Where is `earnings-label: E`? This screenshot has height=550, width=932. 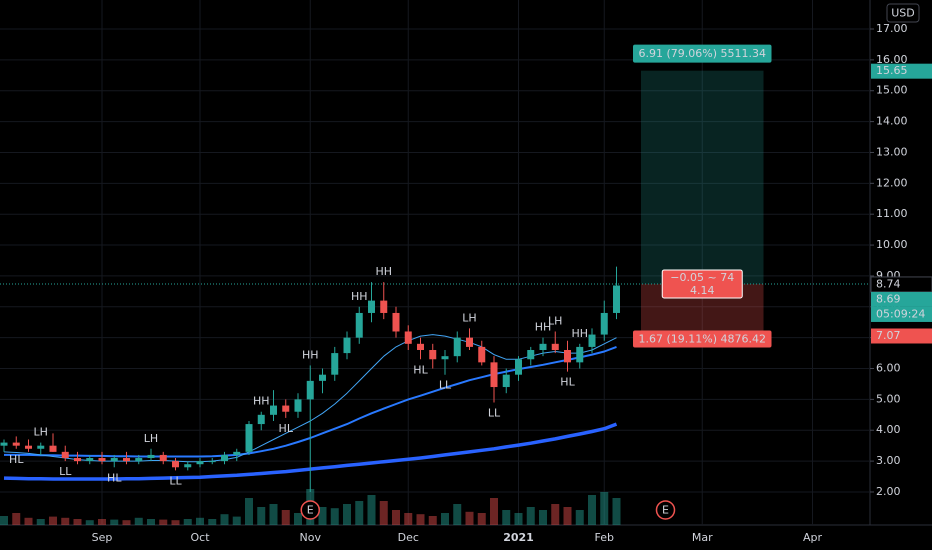 earnings-label: E is located at coordinates (310, 510).